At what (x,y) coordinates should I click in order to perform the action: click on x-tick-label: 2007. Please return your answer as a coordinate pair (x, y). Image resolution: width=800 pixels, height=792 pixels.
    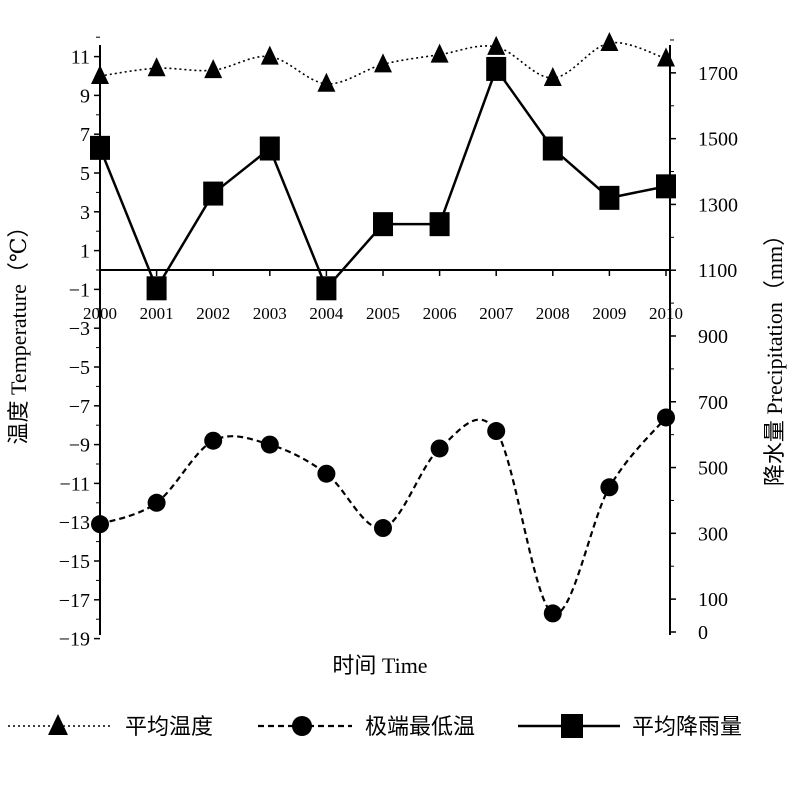
    Looking at the image, I should click on (496, 313).